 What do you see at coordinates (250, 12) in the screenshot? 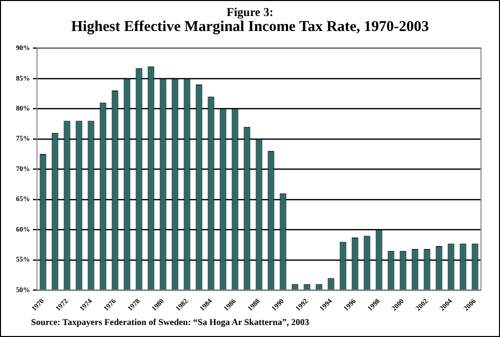
I see `chart-subtitle: Figure 3:` at bounding box center [250, 12].